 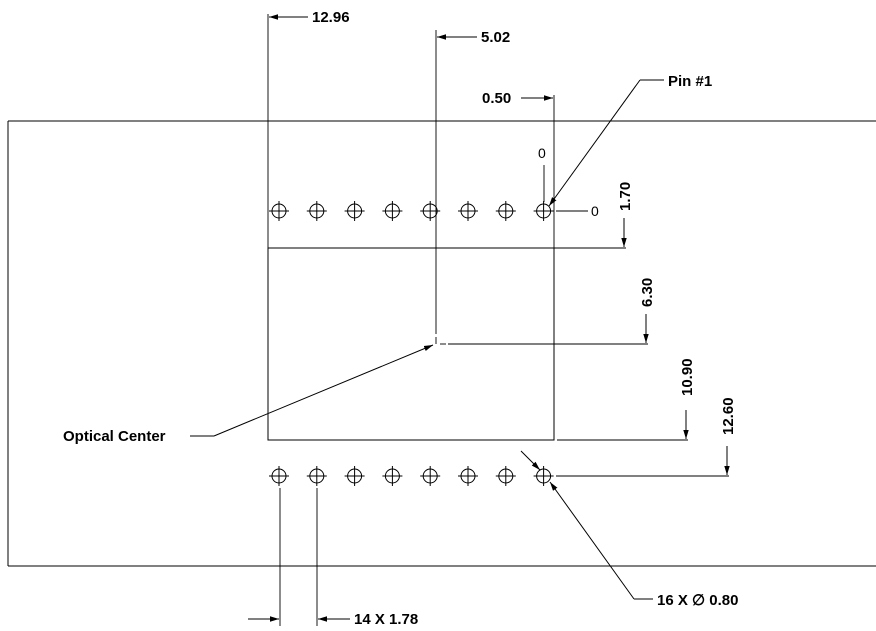 I want to click on pin-row-bottom, so click(x=411, y=476).